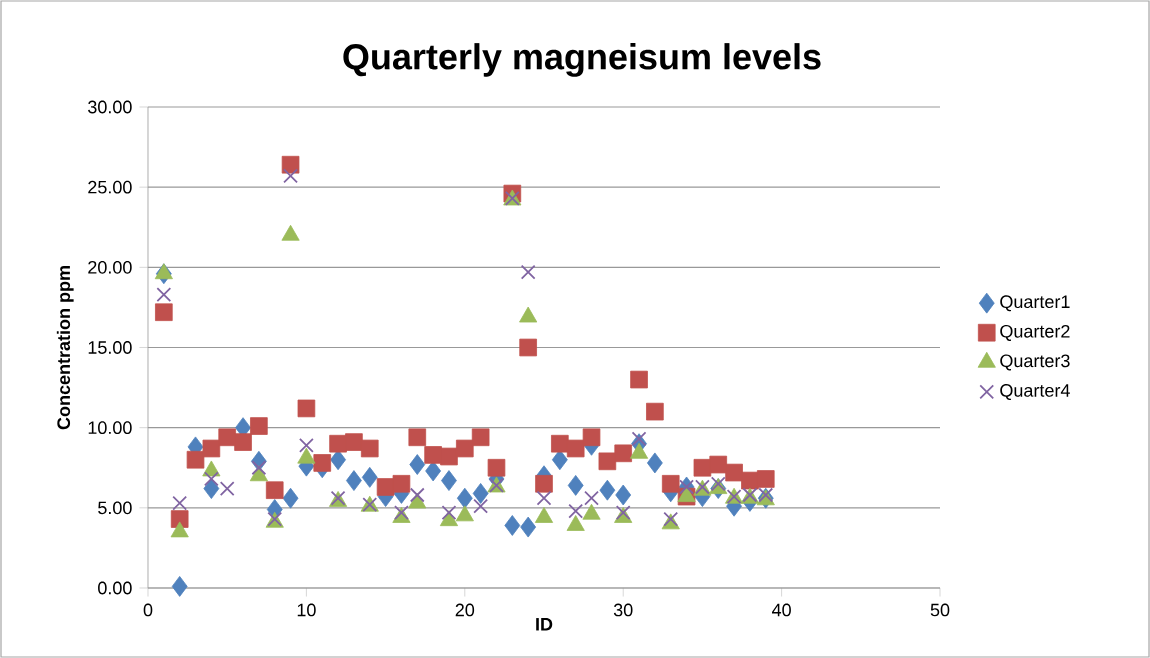  What do you see at coordinates (110, 428) in the screenshot?
I see `y-tick-label: 10.00` at bounding box center [110, 428].